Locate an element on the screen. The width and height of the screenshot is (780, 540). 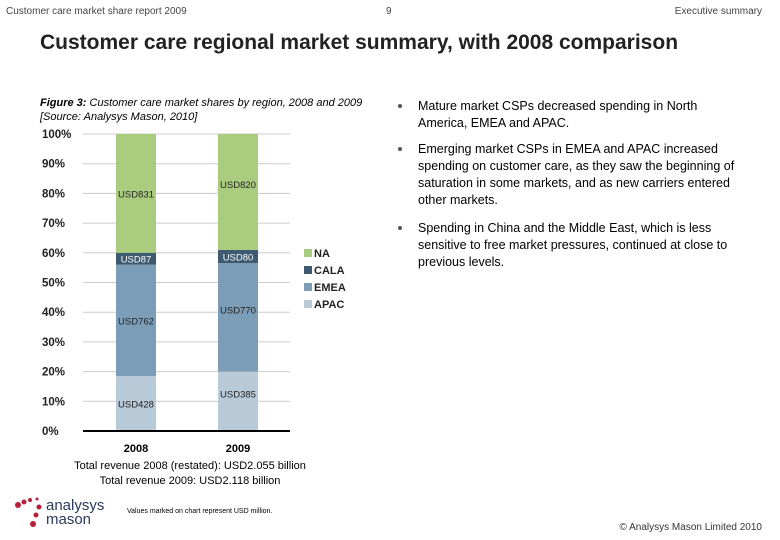
y-tick-label: 90% is located at coordinates (53, 165).